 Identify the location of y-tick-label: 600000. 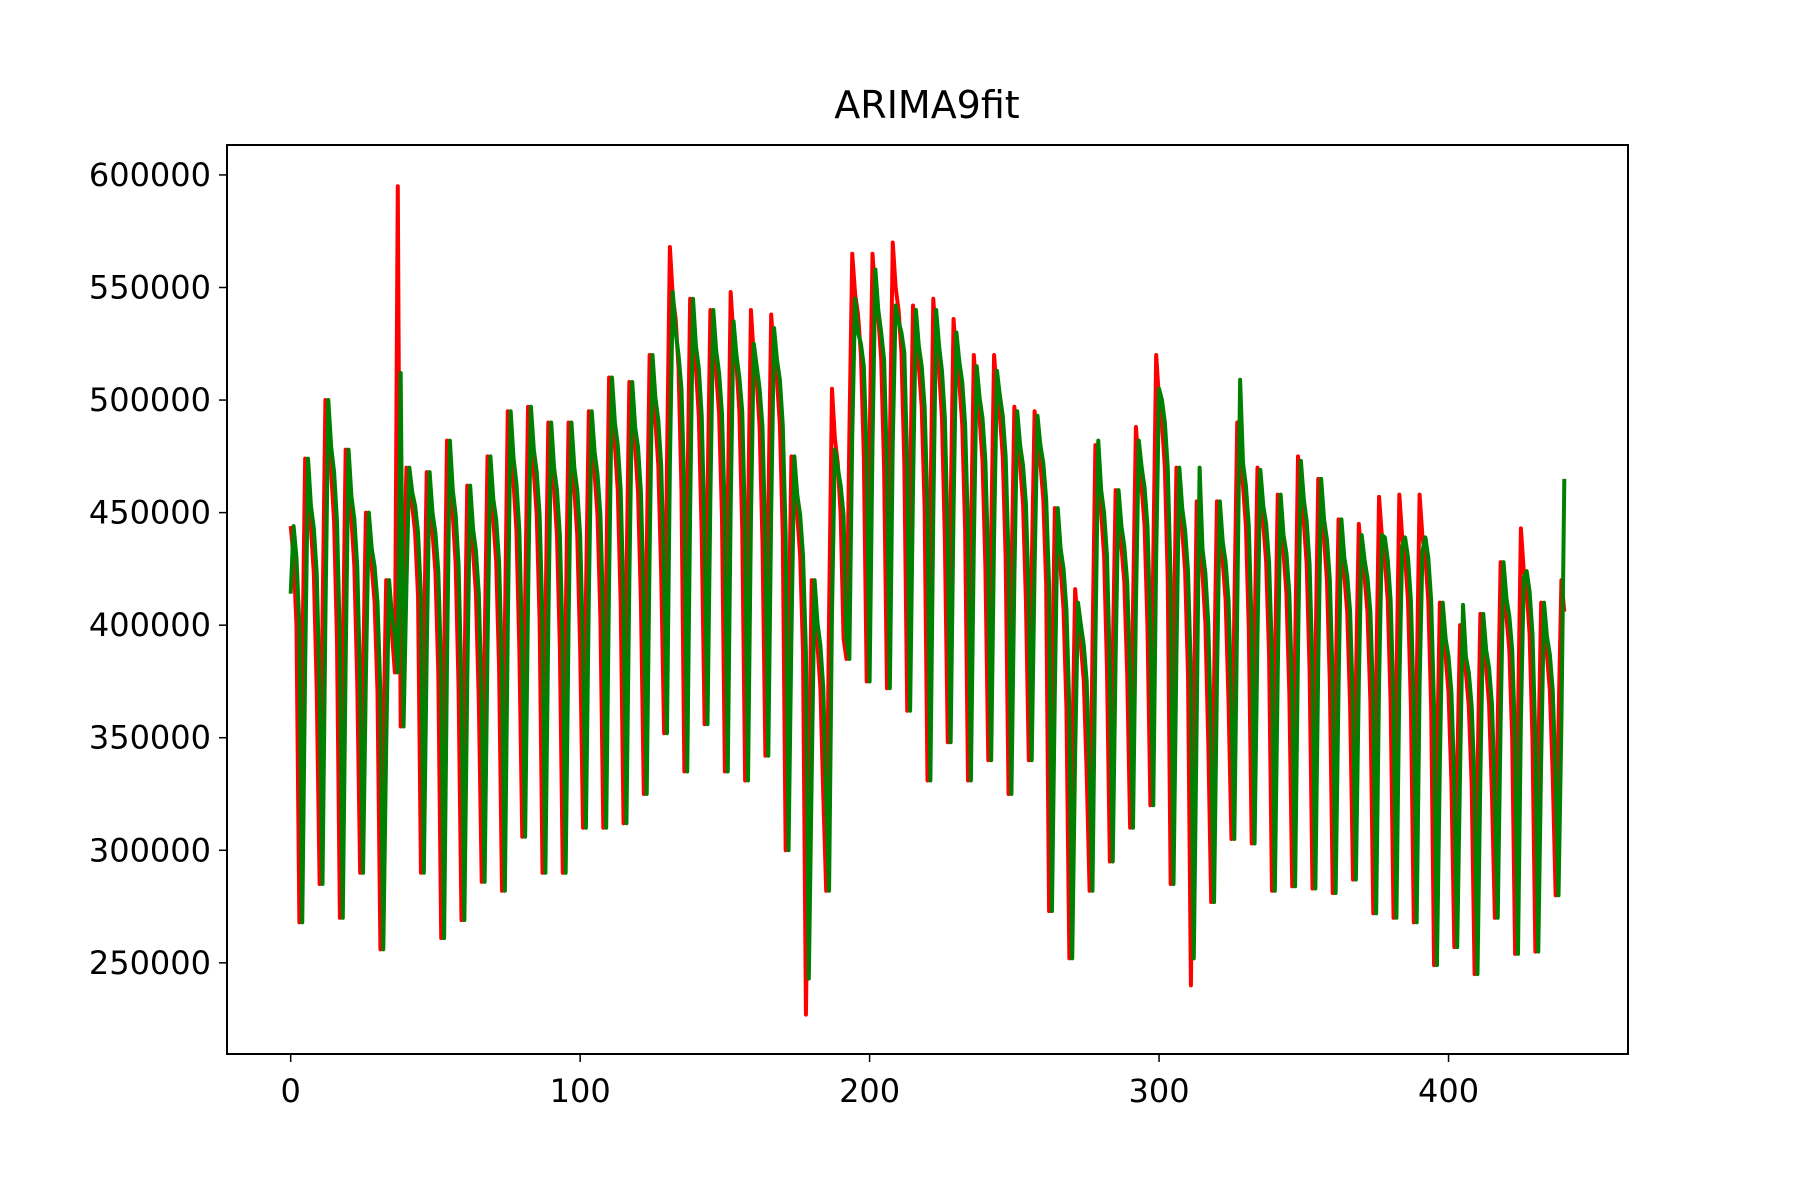
(150, 175).